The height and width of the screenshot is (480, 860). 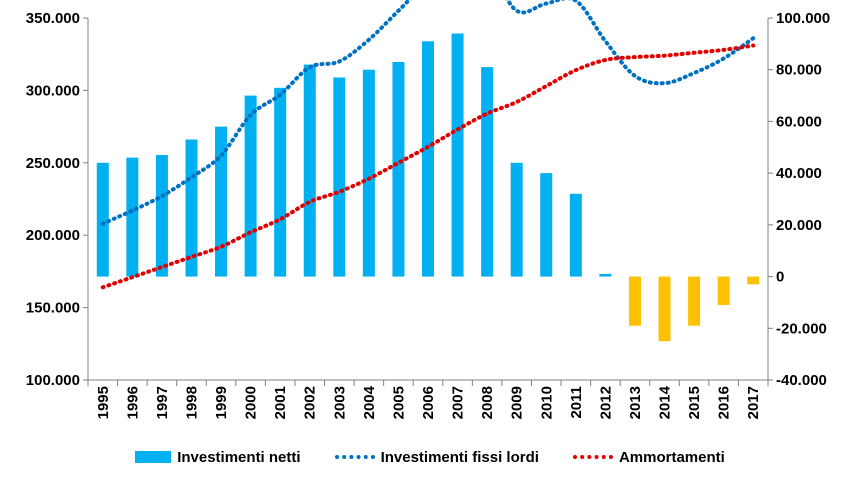 I want to click on right-axis-tick-label: 100.000, so click(x=803, y=18).